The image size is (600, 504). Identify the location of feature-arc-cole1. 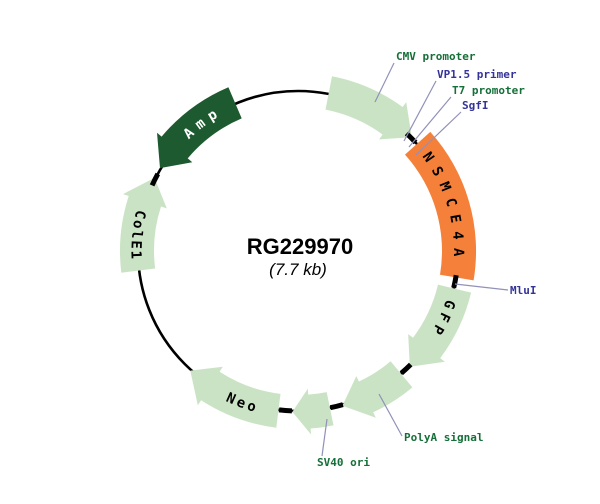
(143, 225).